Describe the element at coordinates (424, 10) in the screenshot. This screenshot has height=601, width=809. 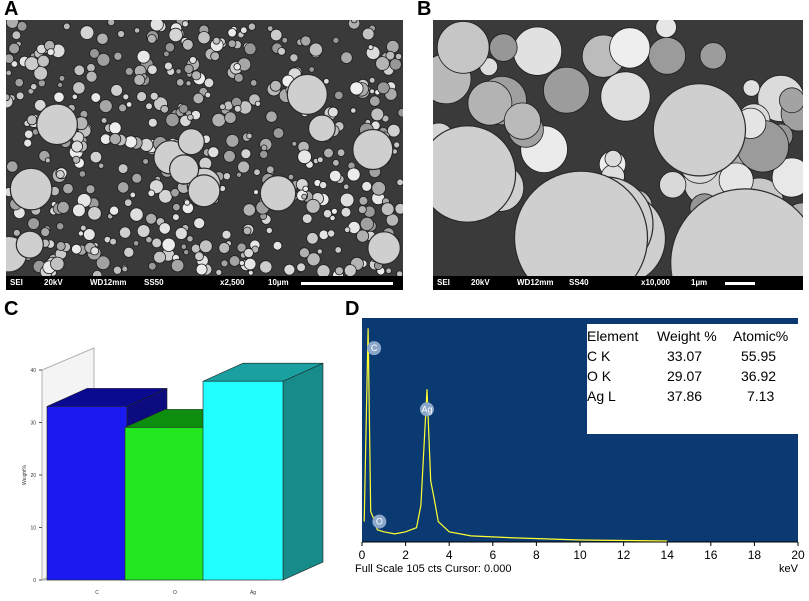
I see `panel-label-b: B` at that location.